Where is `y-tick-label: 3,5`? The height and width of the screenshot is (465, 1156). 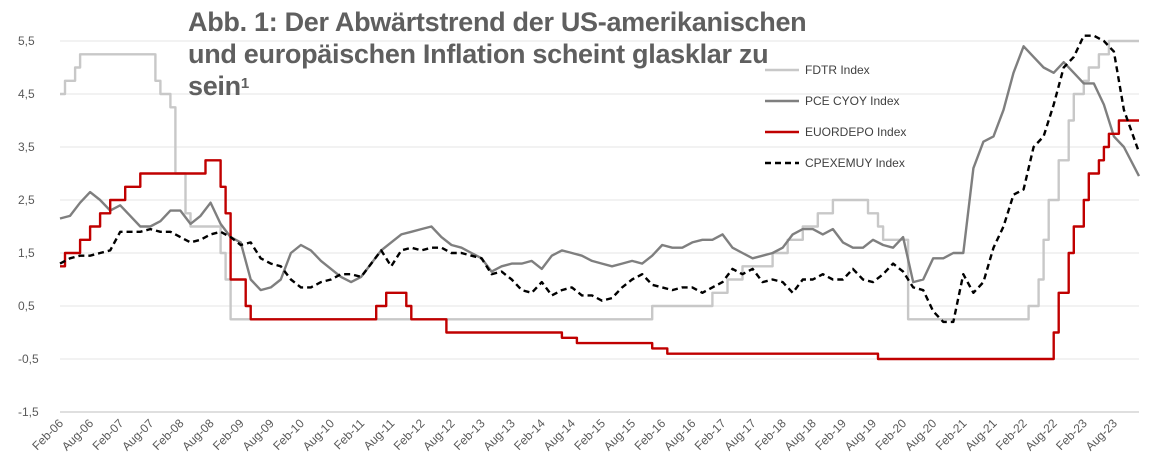
y-tick-label: 3,5 is located at coordinates (26, 147).